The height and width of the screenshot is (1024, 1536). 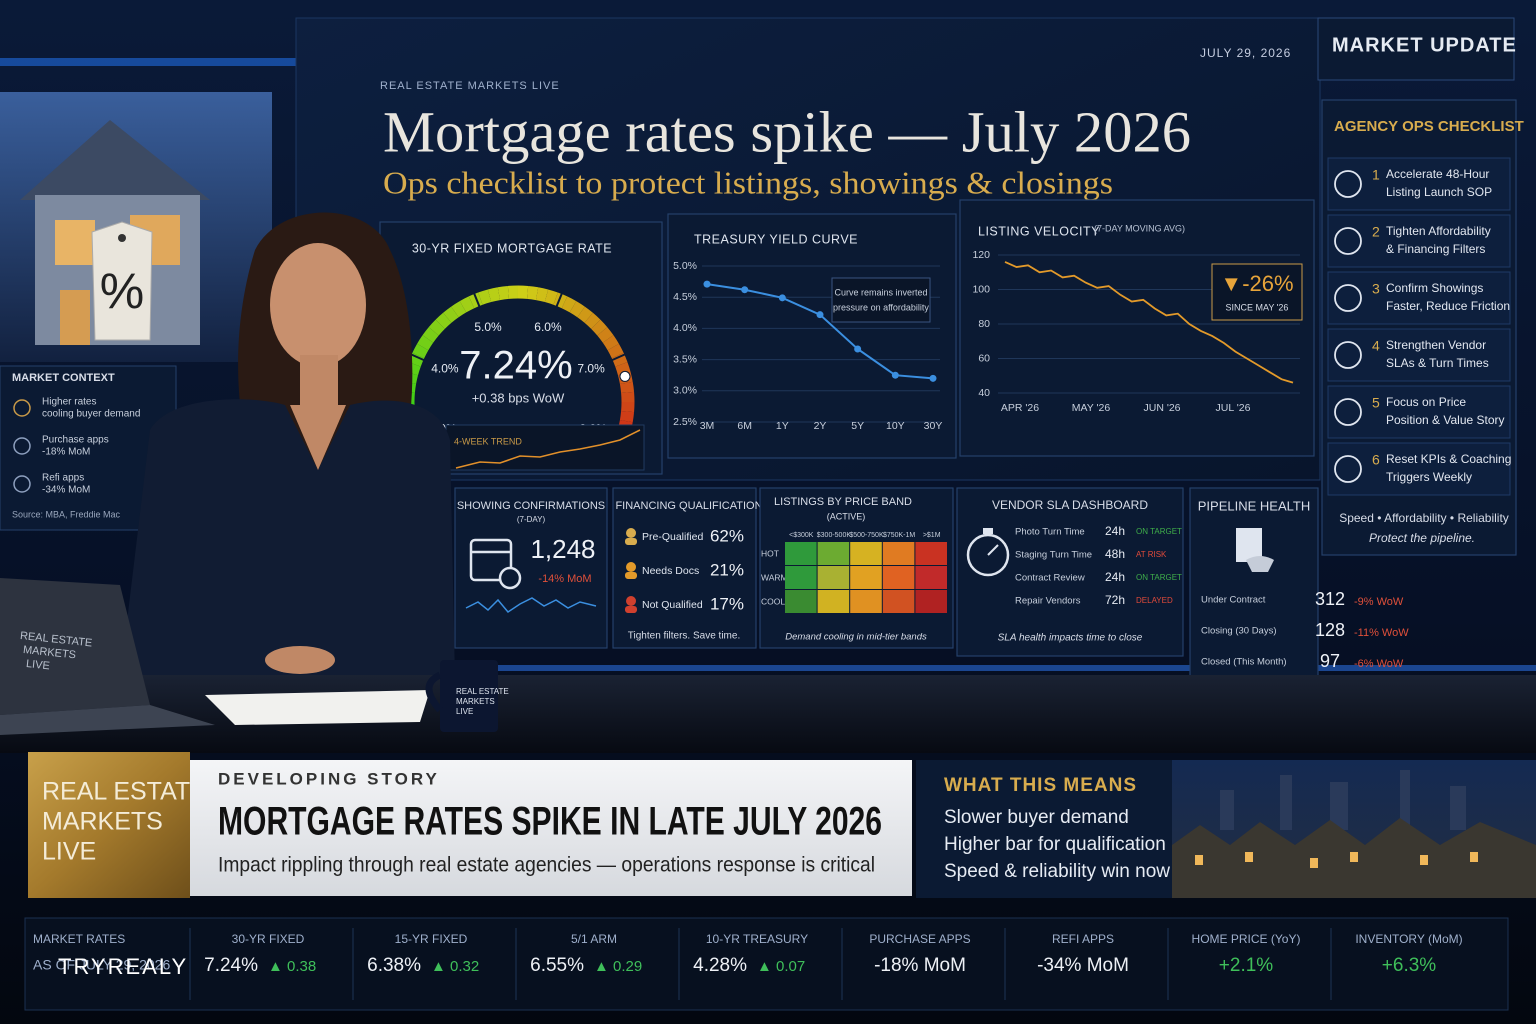 I want to click on ticker-name: REFI APPS, so click(x=1083, y=939).